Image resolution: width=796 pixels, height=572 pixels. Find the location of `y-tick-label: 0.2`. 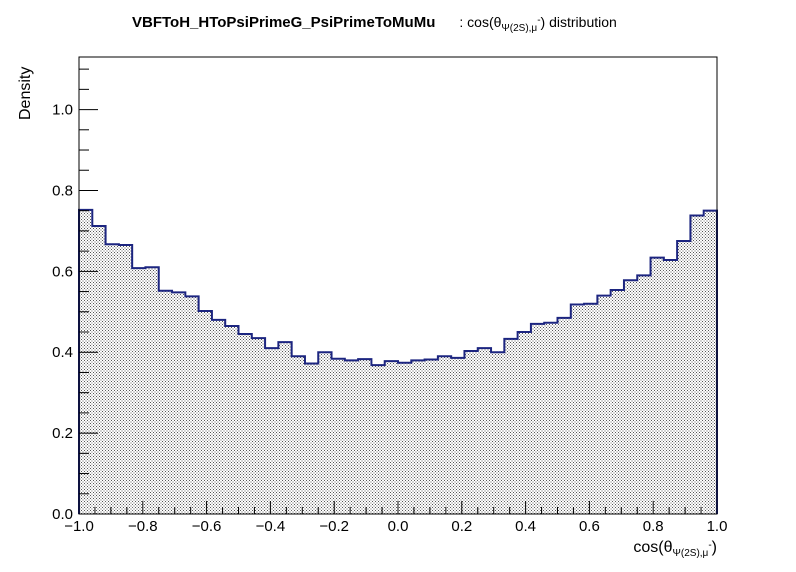

y-tick-label: 0.2 is located at coordinates (62, 433).